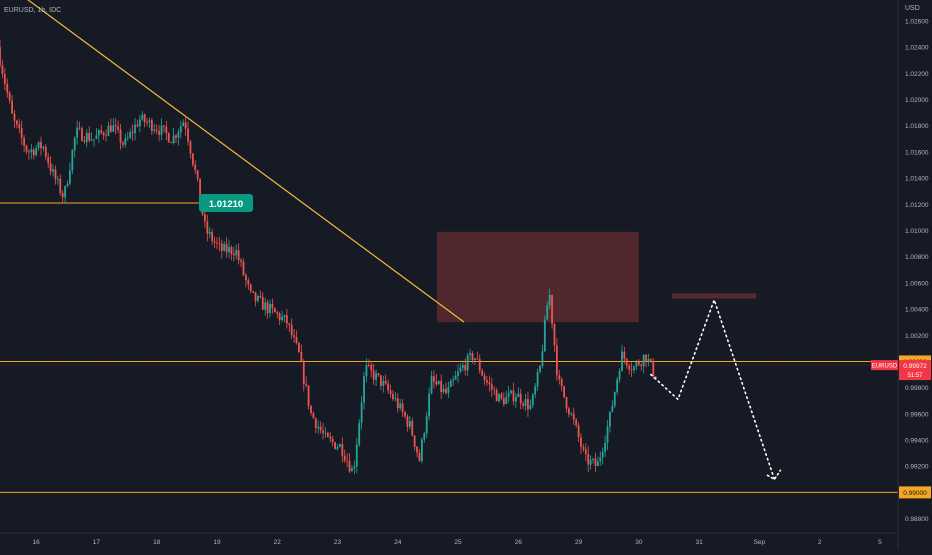  Describe the element at coordinates (278, 542) in the screenshot. I see `x-tick-label: 22` at that location.